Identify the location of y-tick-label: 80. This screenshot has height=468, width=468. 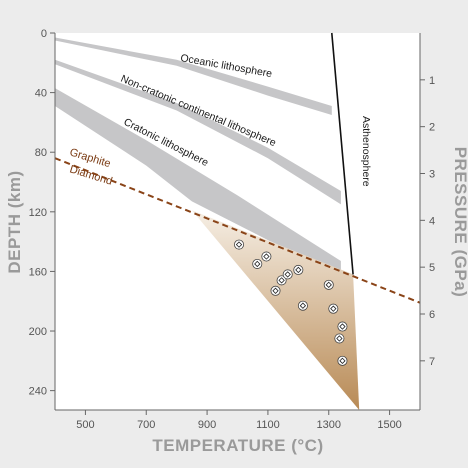
(41, 153).